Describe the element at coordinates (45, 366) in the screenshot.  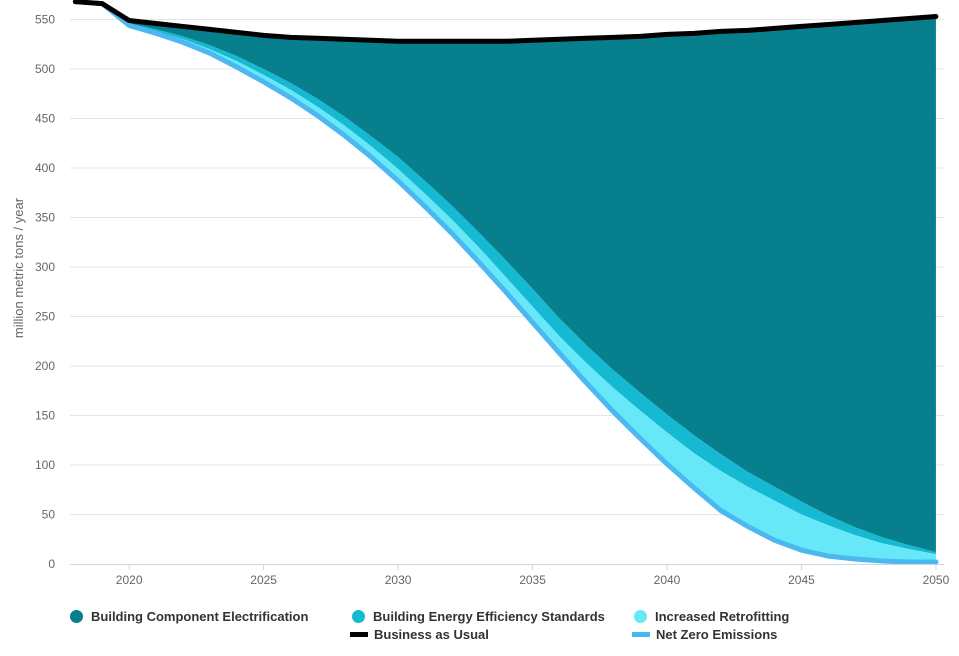
I see `y-tick-label: 200` at that location.